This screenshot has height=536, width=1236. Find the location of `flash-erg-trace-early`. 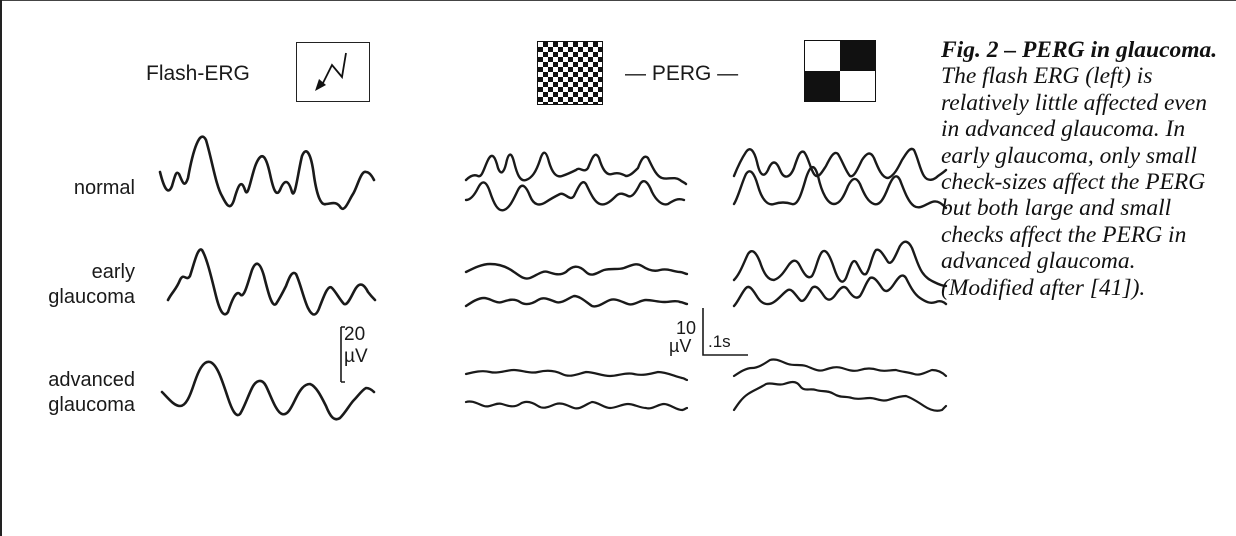

flash-erg-trace-early is located at coordinates (271, 282).